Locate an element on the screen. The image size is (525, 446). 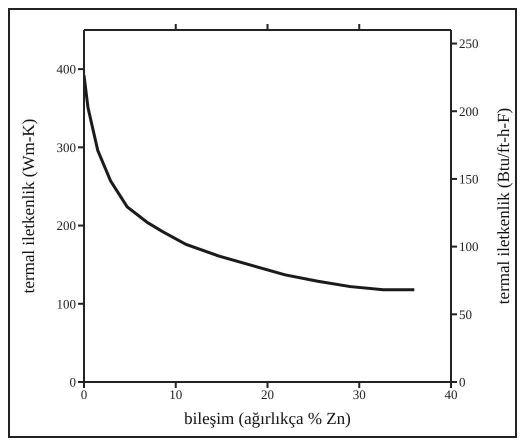
y2-tick-label: 200 is located at coordinates (468, 111).